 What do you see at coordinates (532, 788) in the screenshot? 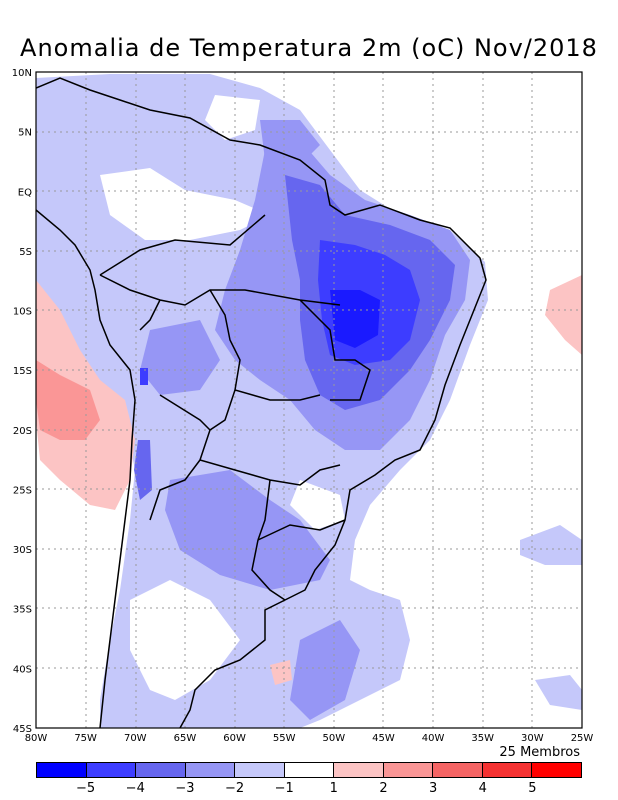
I see `colorbar-label: 5` at bounding box center [532, 788].